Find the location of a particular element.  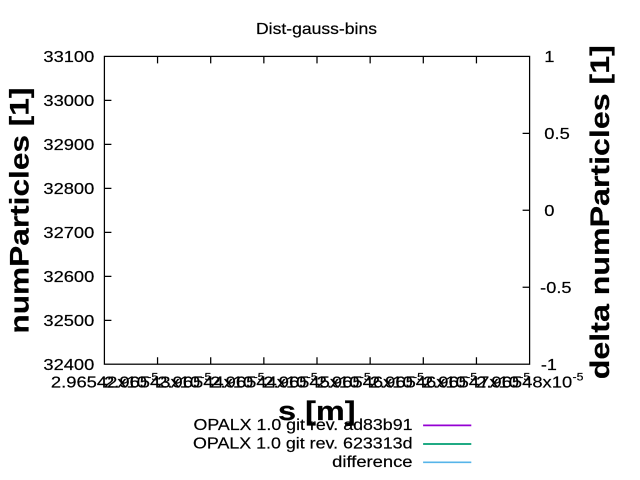

svg-text: 0.5 is located at coordinates (557, 134).